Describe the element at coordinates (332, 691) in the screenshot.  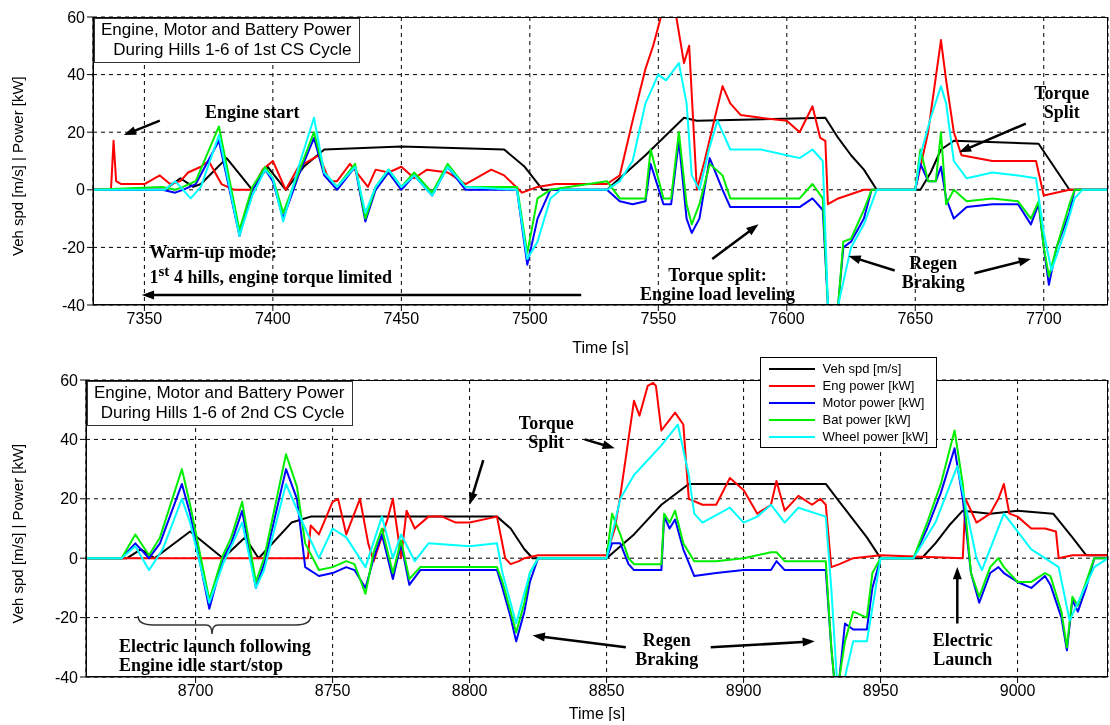
I see `x-tick-label: 8750` at that location.